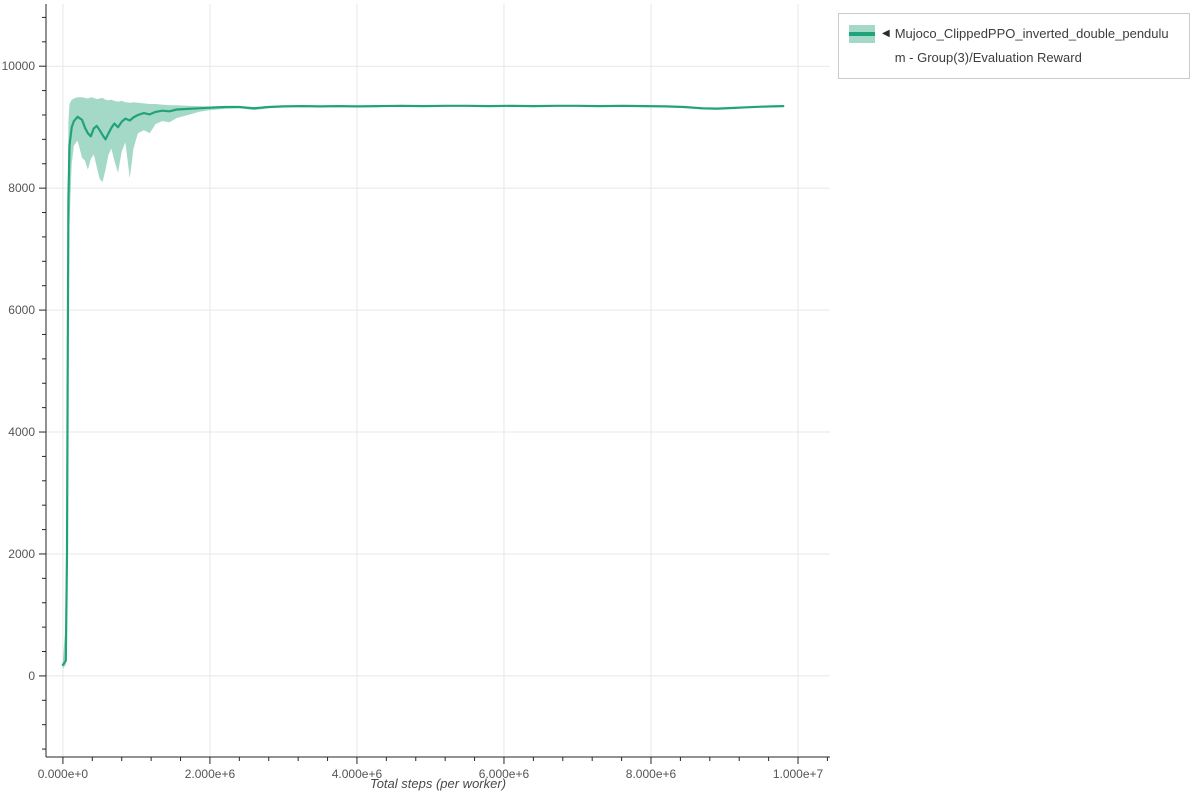 The width and height of the screenshot is (1200, 800). I want to click on x-tick-label: 2.000e+6, so click(210, 774).